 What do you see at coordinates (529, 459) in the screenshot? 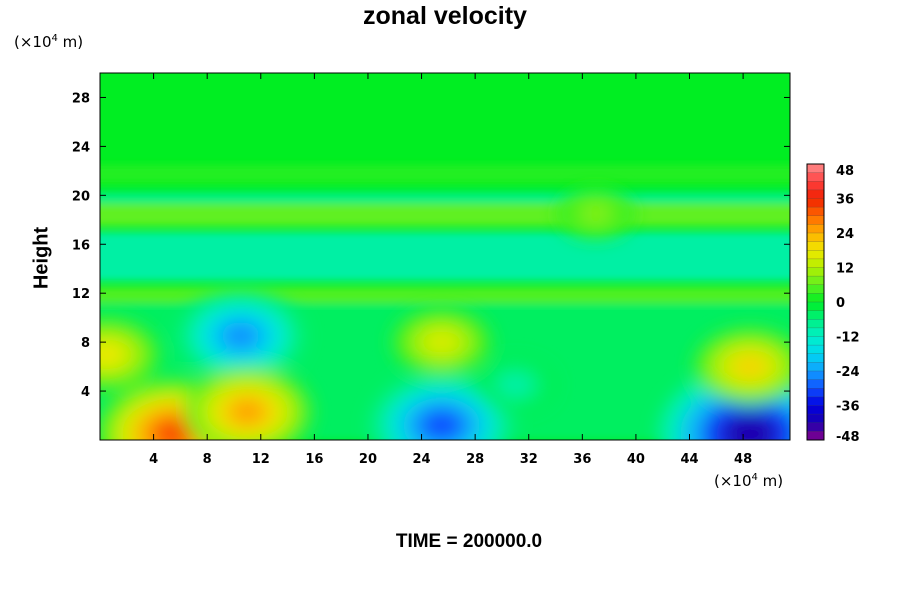
I see `x-tick-label: 32` at bounding box center [529, 459].